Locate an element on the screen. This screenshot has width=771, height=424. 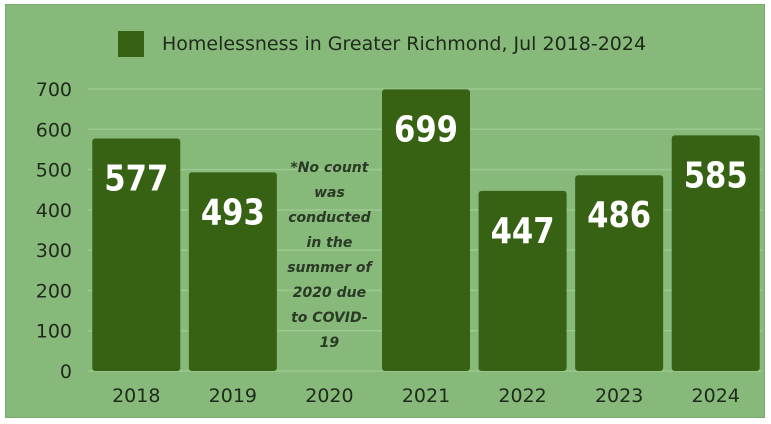
y-tick-label-0: 0 is located at coordinates (66, 372).